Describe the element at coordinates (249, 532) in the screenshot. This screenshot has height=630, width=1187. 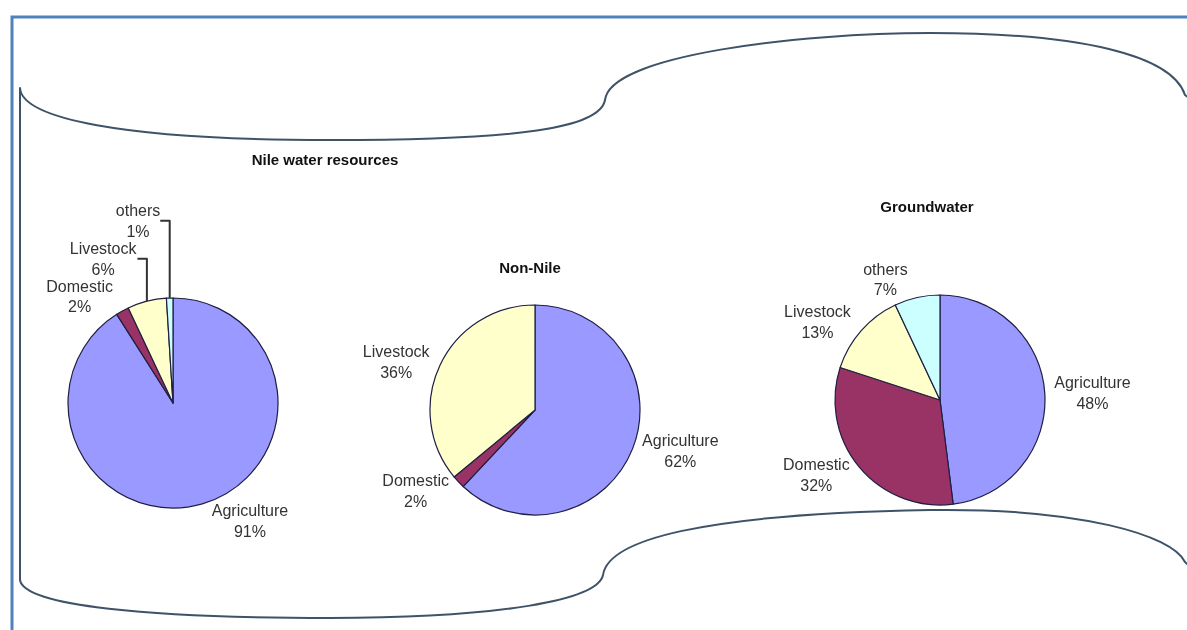
I see `data-label: 91%` at that location.